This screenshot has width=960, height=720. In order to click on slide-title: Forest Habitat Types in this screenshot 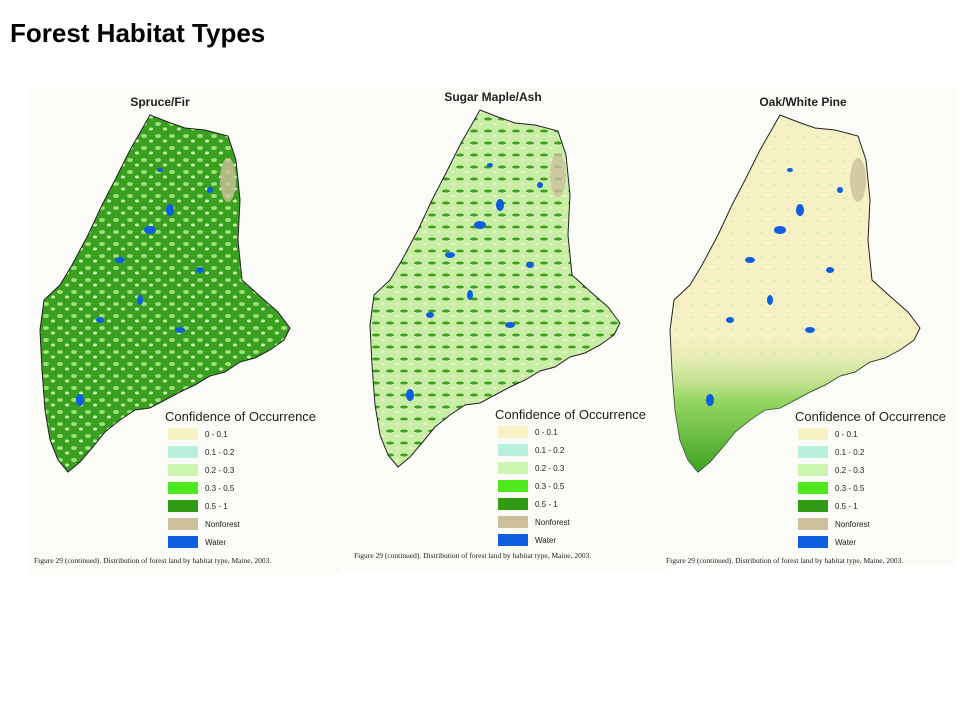, I will do `click(137, 33)`.